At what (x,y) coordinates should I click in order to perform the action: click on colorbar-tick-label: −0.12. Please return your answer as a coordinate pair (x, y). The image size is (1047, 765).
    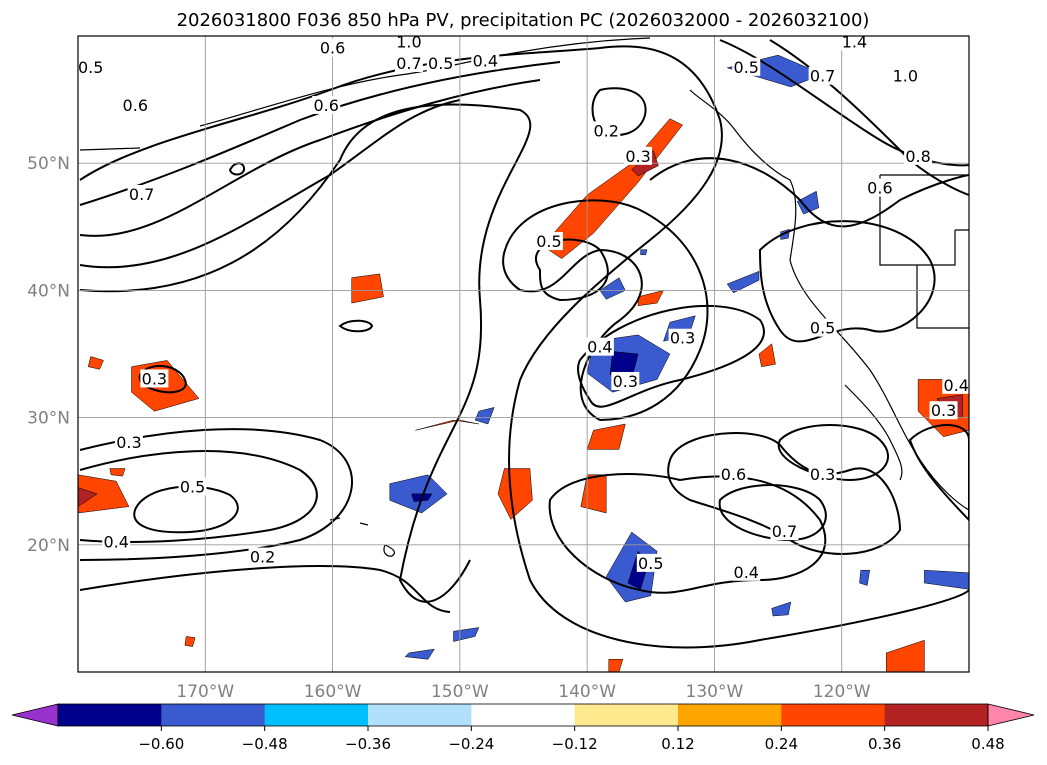
    Looking at the image, I should click on (575, 744).